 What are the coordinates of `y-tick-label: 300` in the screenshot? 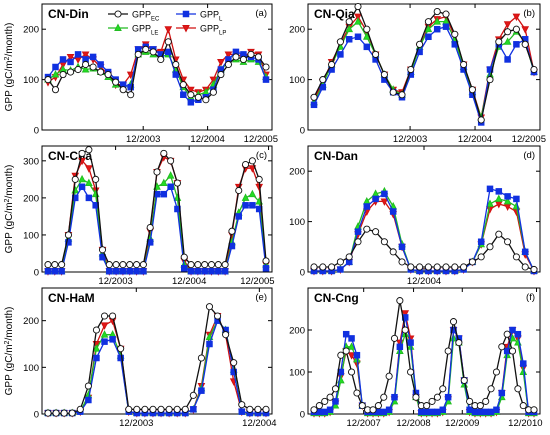 It's located at (31, 161).